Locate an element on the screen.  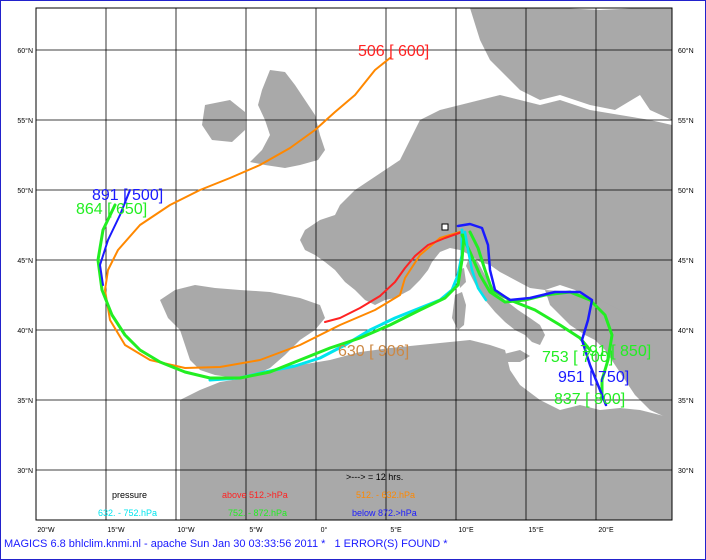
legend-item-cyan: 632. - 752.hPa is located at coordinates (127, 513).